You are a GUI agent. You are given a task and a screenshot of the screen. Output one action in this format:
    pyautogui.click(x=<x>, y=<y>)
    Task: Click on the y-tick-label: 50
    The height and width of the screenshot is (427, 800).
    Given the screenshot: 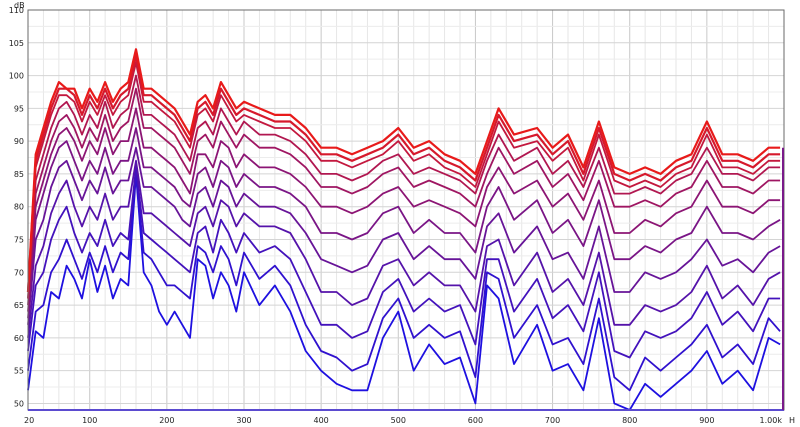 What is the action you would take?
    pyautogui.click(x=19, y=403)
    